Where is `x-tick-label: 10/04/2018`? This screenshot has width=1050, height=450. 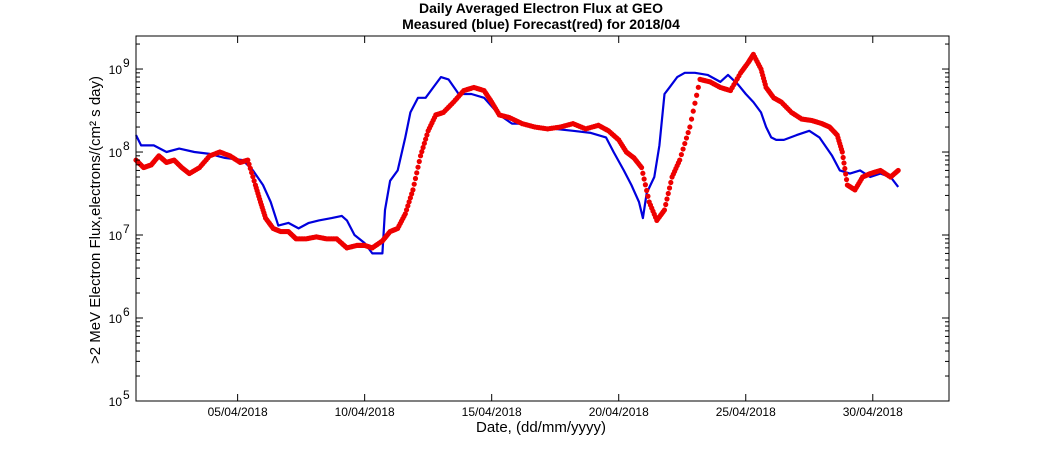
x-tick-label: 10/04/2018 is located at coordinates (365, 412).